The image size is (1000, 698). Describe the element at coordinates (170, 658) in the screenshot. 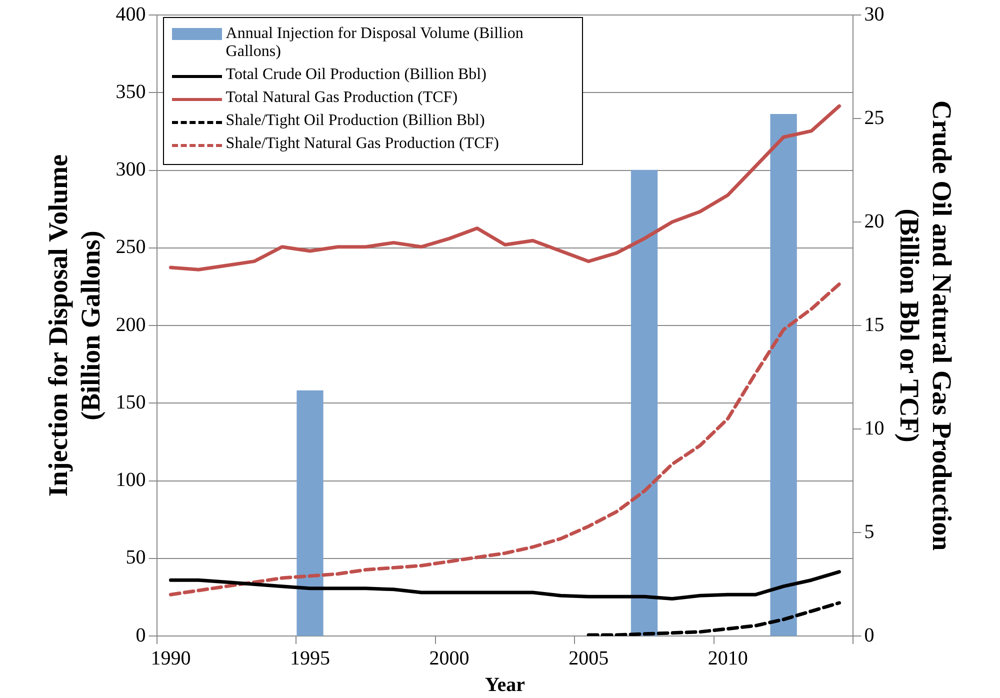

I see `x-tick-label: 1990` at that location.